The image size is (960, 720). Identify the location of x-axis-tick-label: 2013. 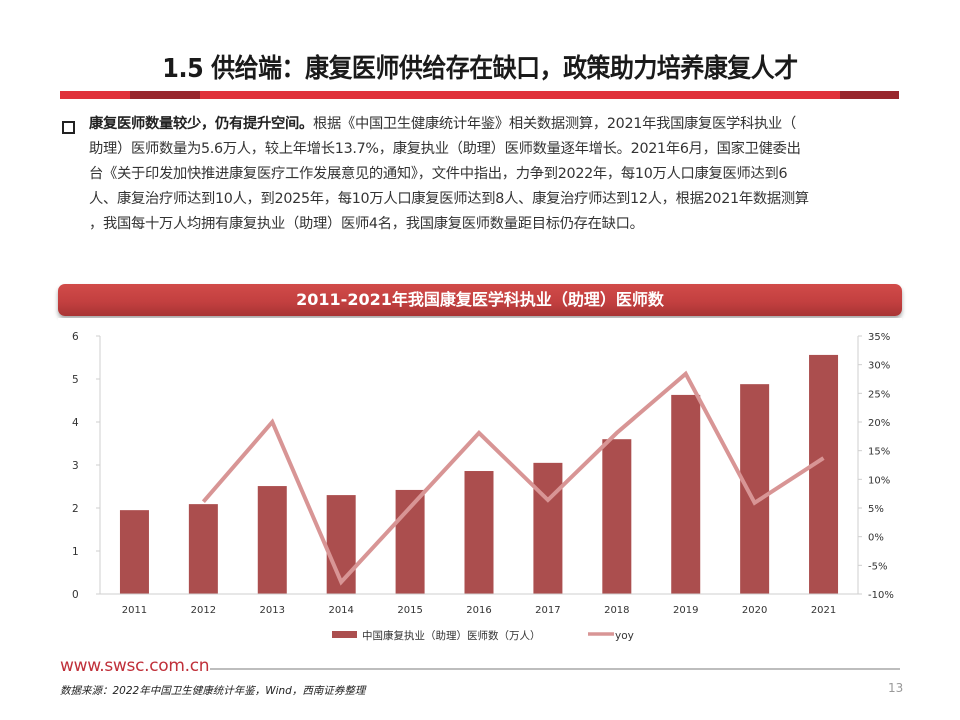
(272, 610).